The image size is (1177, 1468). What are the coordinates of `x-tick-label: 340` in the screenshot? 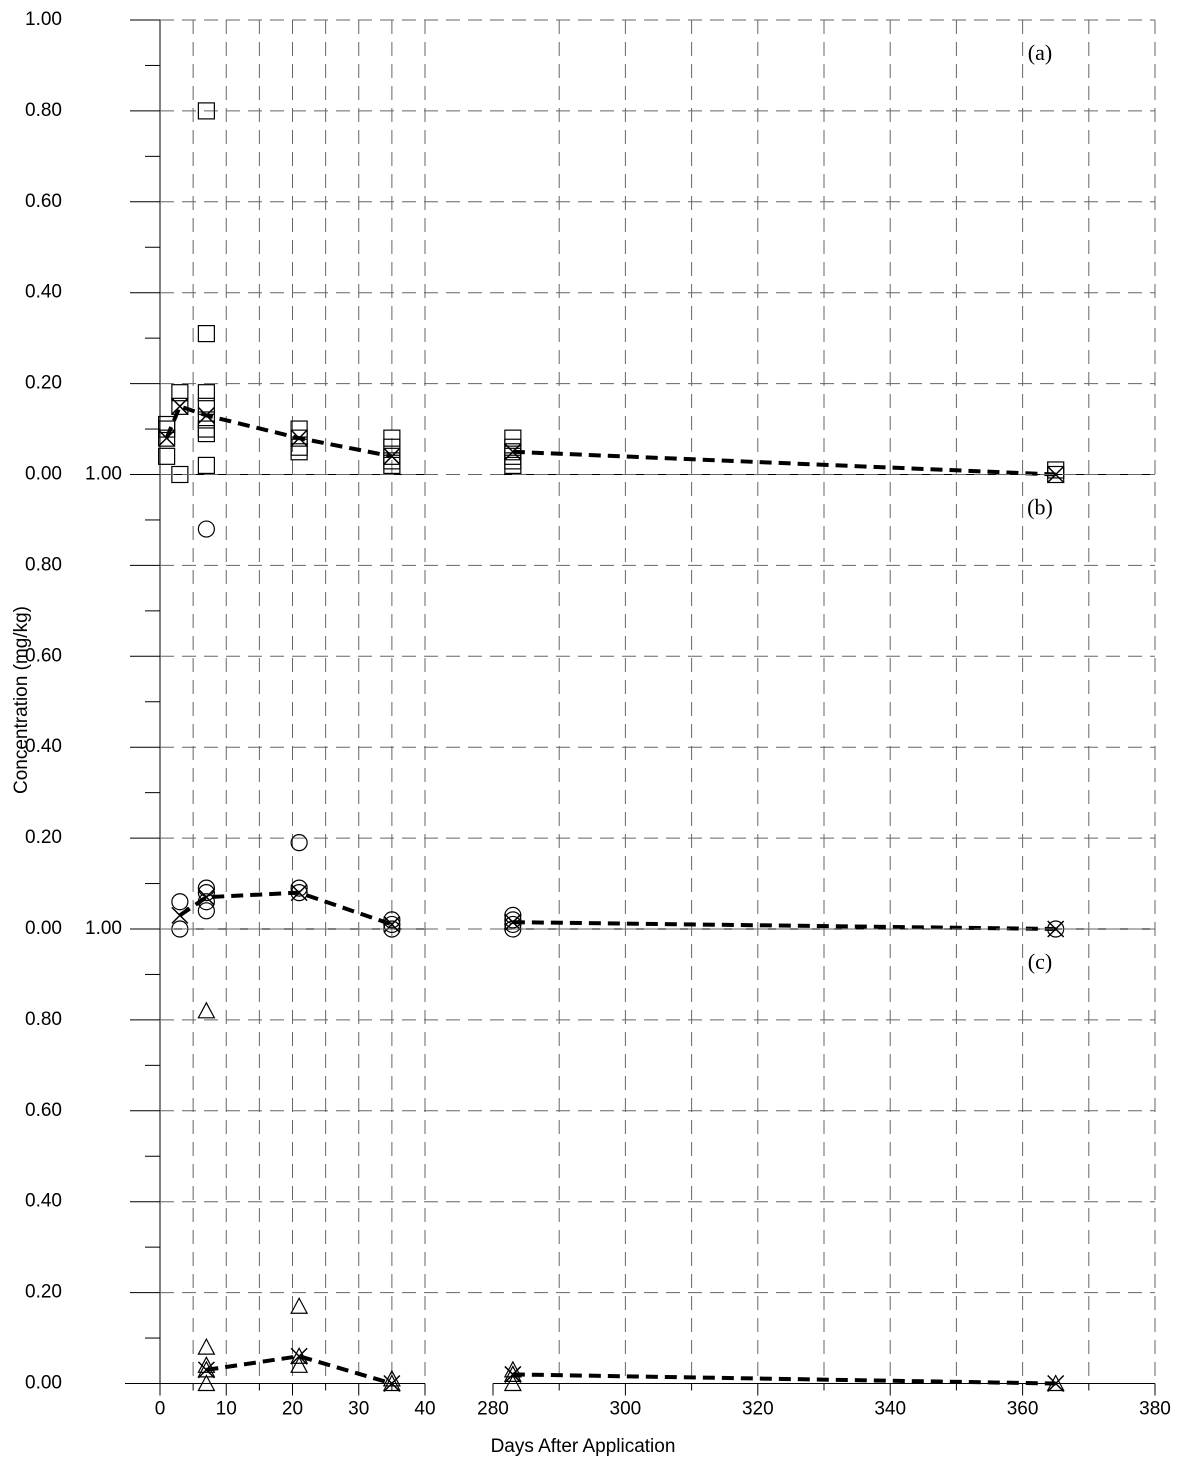 It's located at (890, 1409).